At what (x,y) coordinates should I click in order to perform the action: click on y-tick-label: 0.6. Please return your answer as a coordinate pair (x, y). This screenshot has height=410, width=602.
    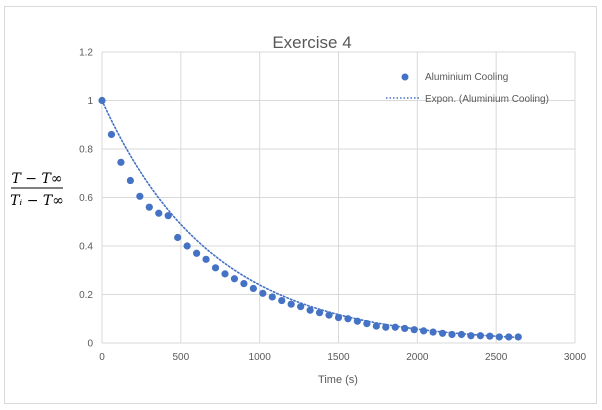
    Looking at the image, I should click on (86, 198).